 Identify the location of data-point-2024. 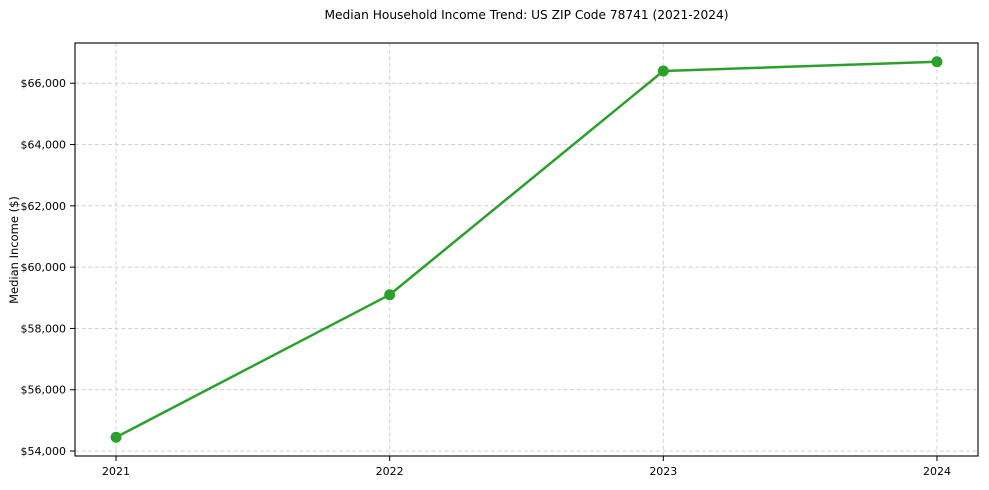
(937, 62).